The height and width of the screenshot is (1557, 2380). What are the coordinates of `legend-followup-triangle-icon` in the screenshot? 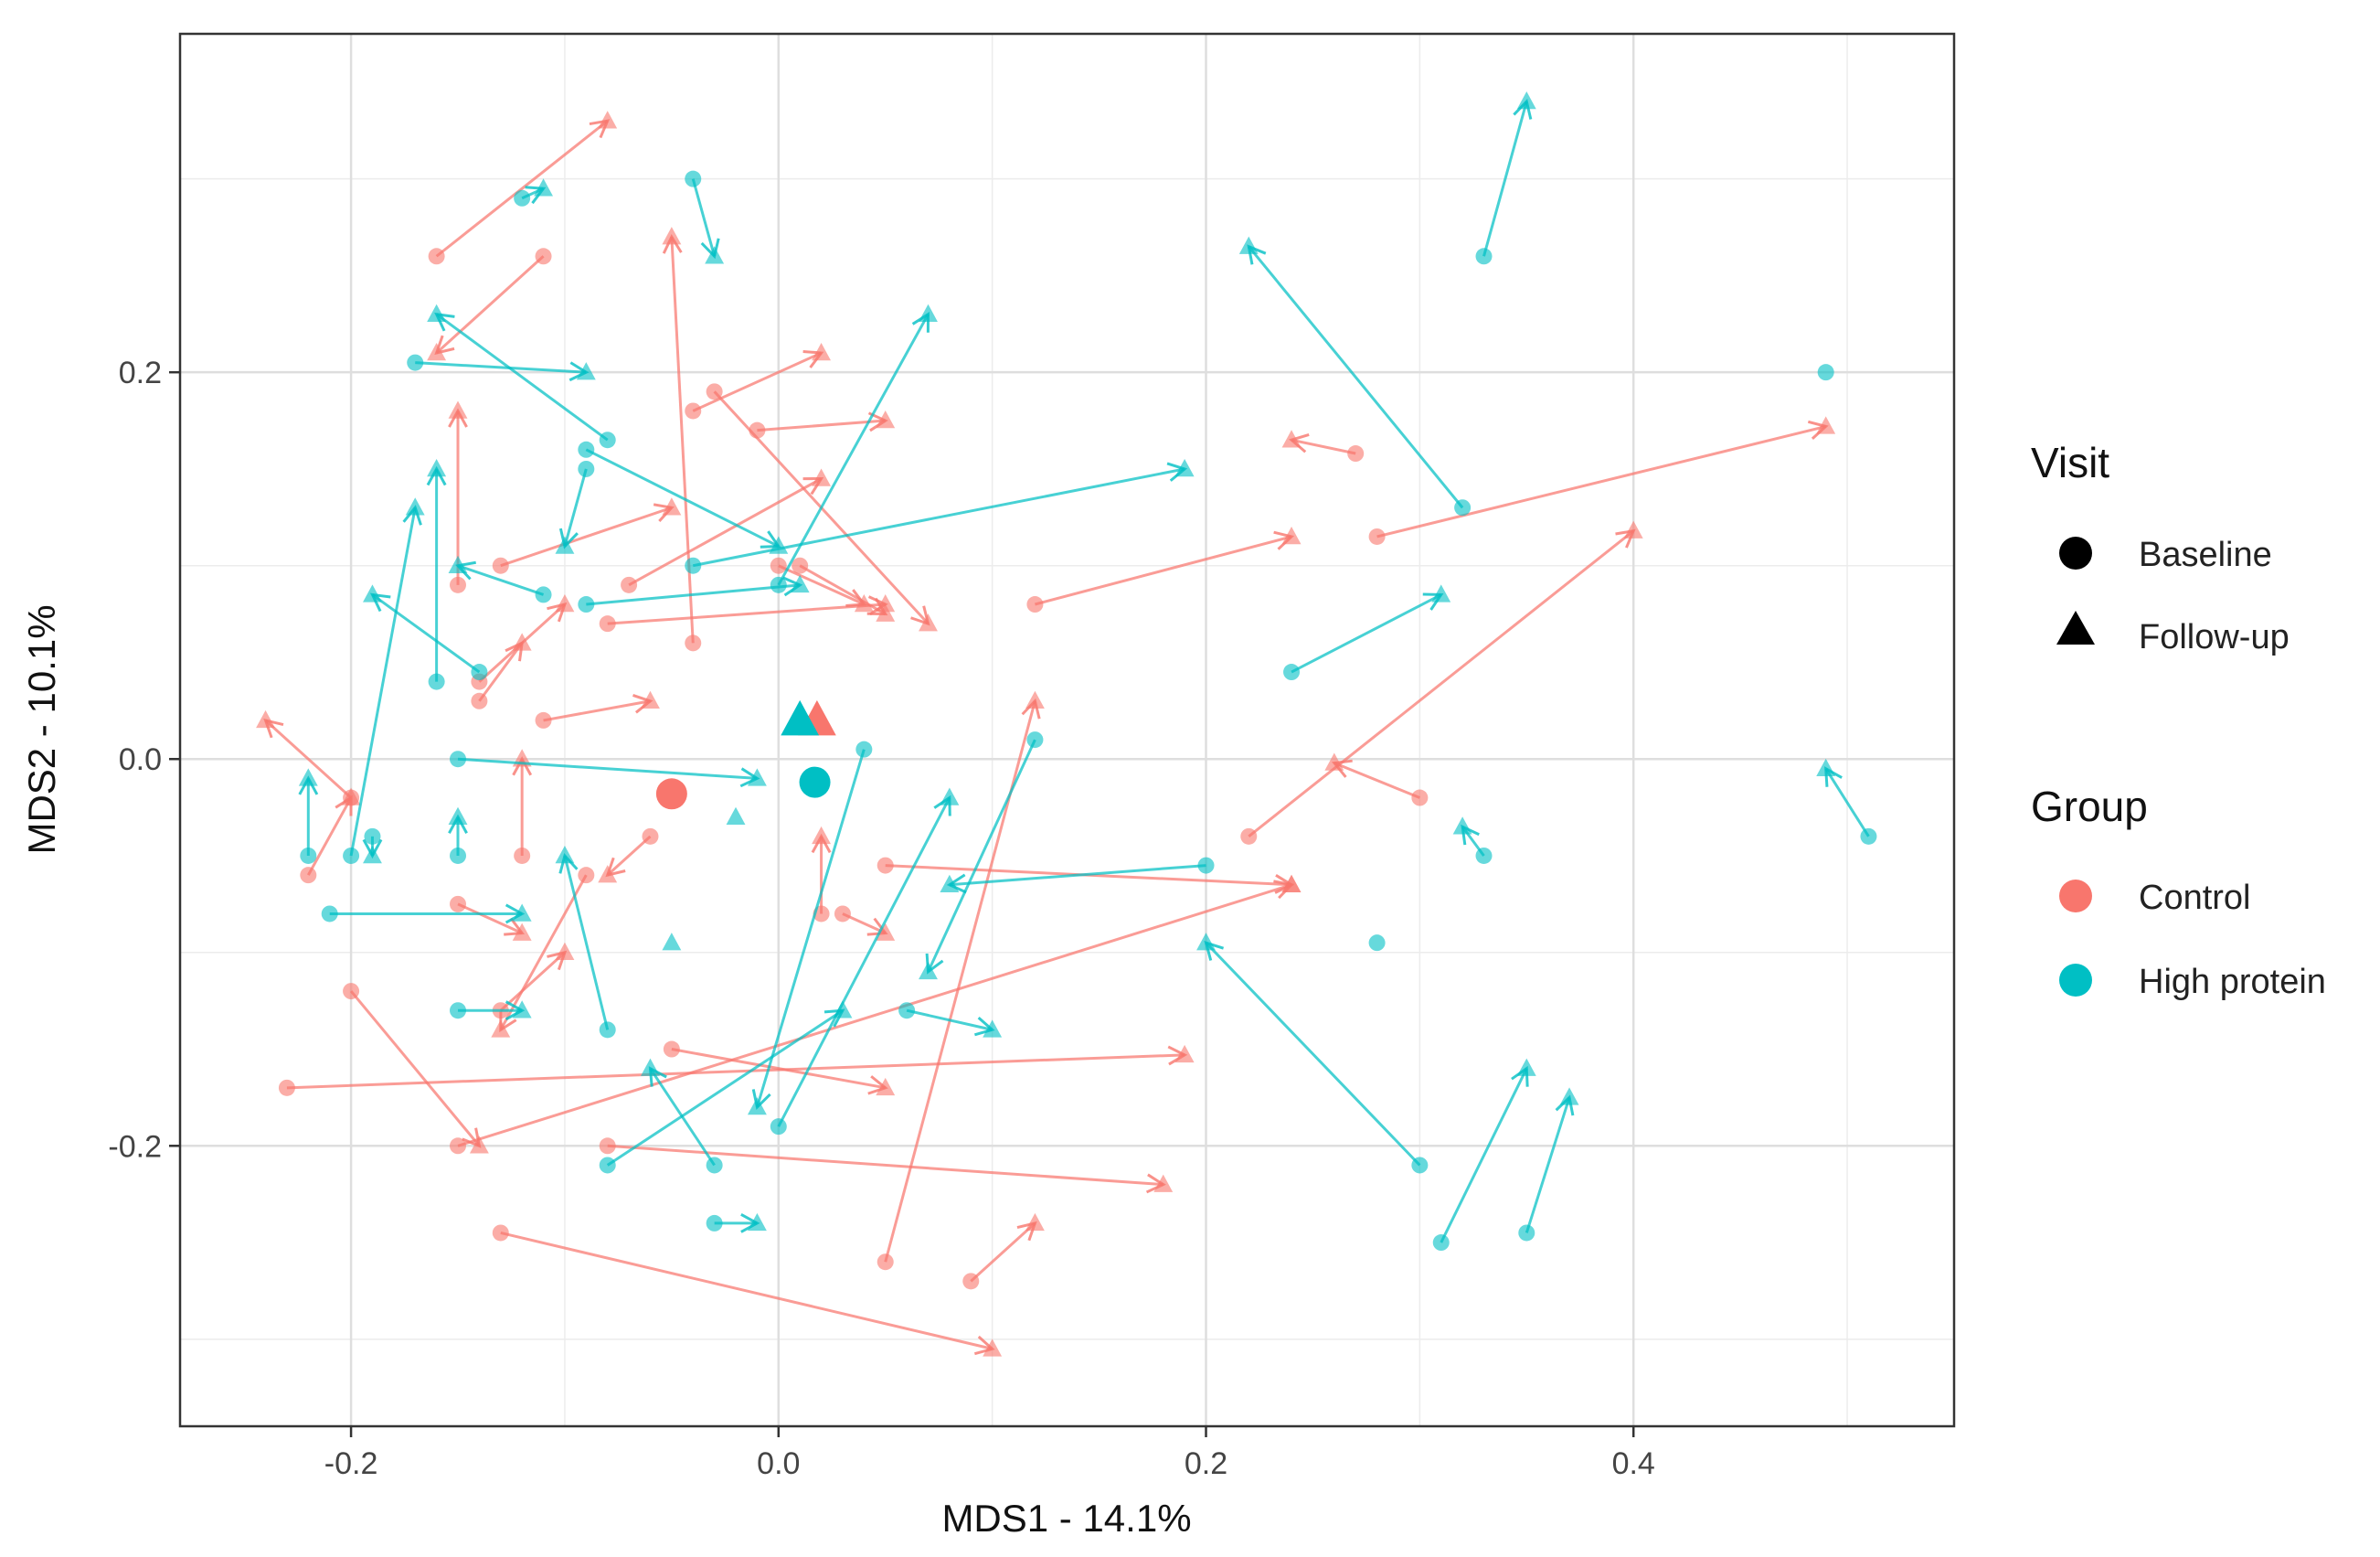 It's located at (2075, 628).